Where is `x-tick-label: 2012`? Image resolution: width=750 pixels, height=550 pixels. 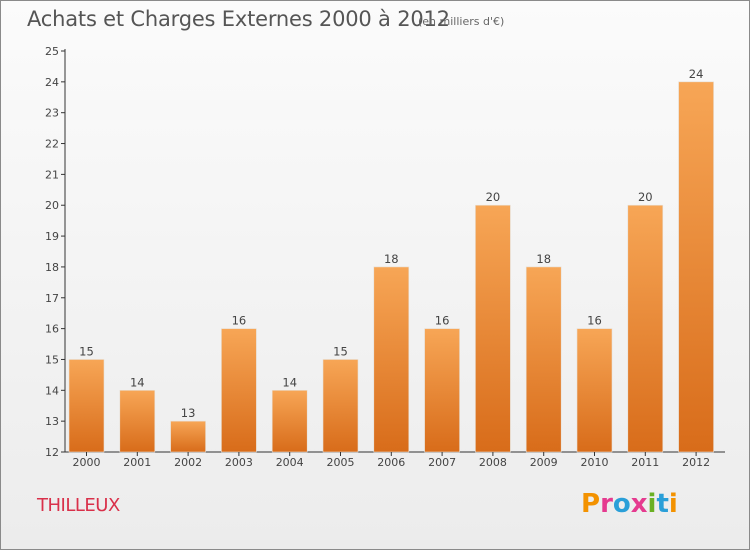
x-tick-label: 2012 is located at coordinates (696, 462).